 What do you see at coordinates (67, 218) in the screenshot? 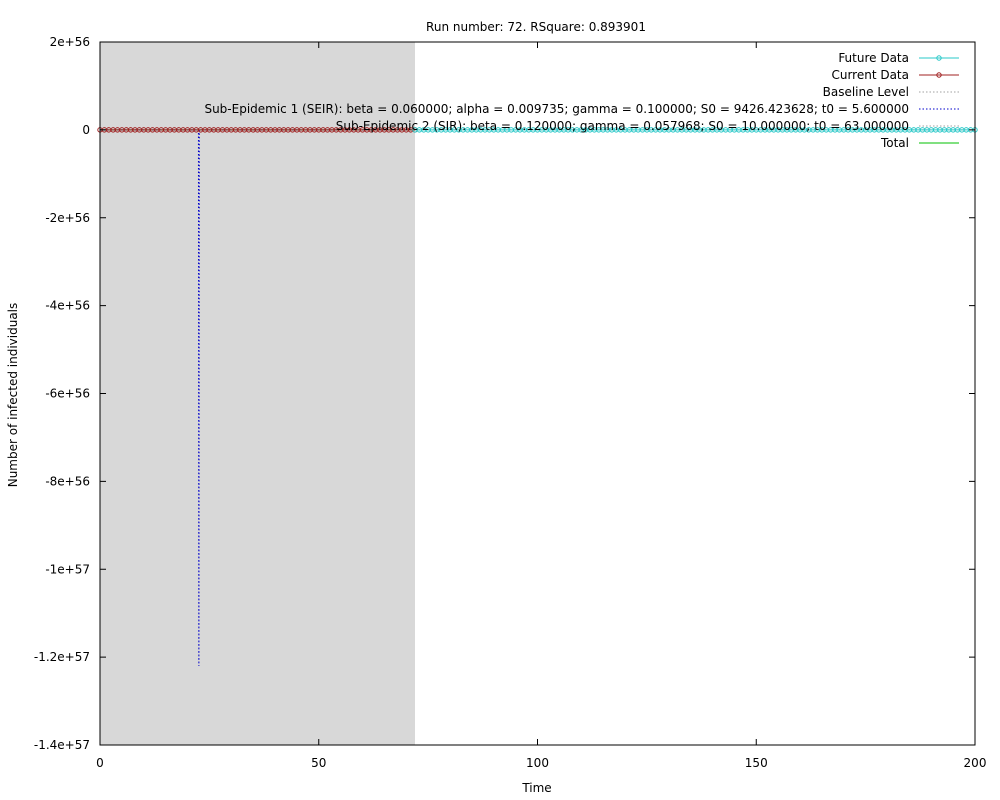
I see `y-tick-label: -2e+56` at bounding box center [67, 218].